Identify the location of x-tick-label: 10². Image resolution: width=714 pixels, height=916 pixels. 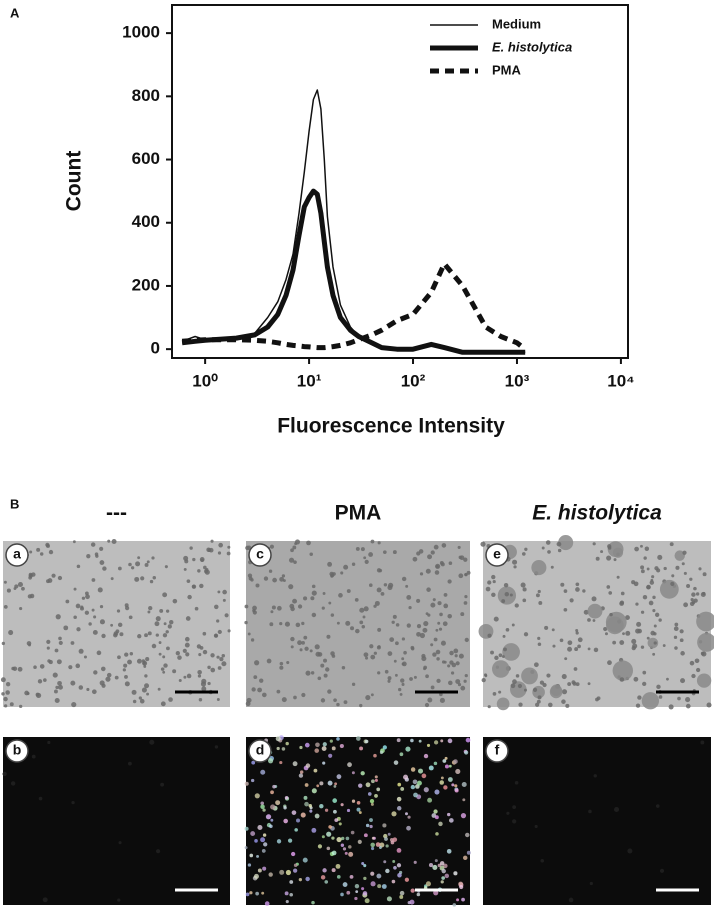
(413, 380).